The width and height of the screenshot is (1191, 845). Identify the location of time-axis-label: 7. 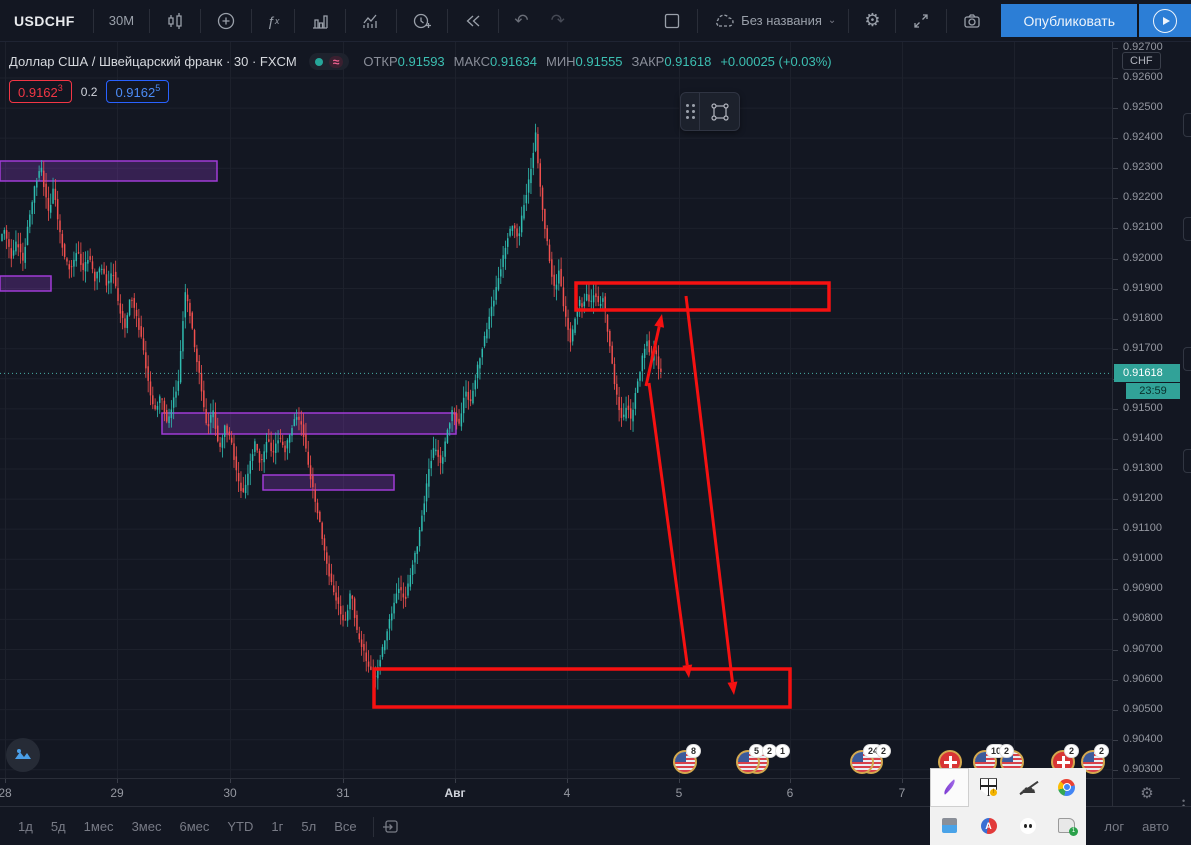
(902, 793).